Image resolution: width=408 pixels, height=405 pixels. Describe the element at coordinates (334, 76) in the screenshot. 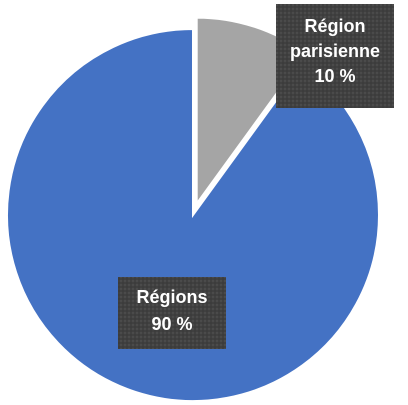

I see `data-label-text: 10 %` at that location.